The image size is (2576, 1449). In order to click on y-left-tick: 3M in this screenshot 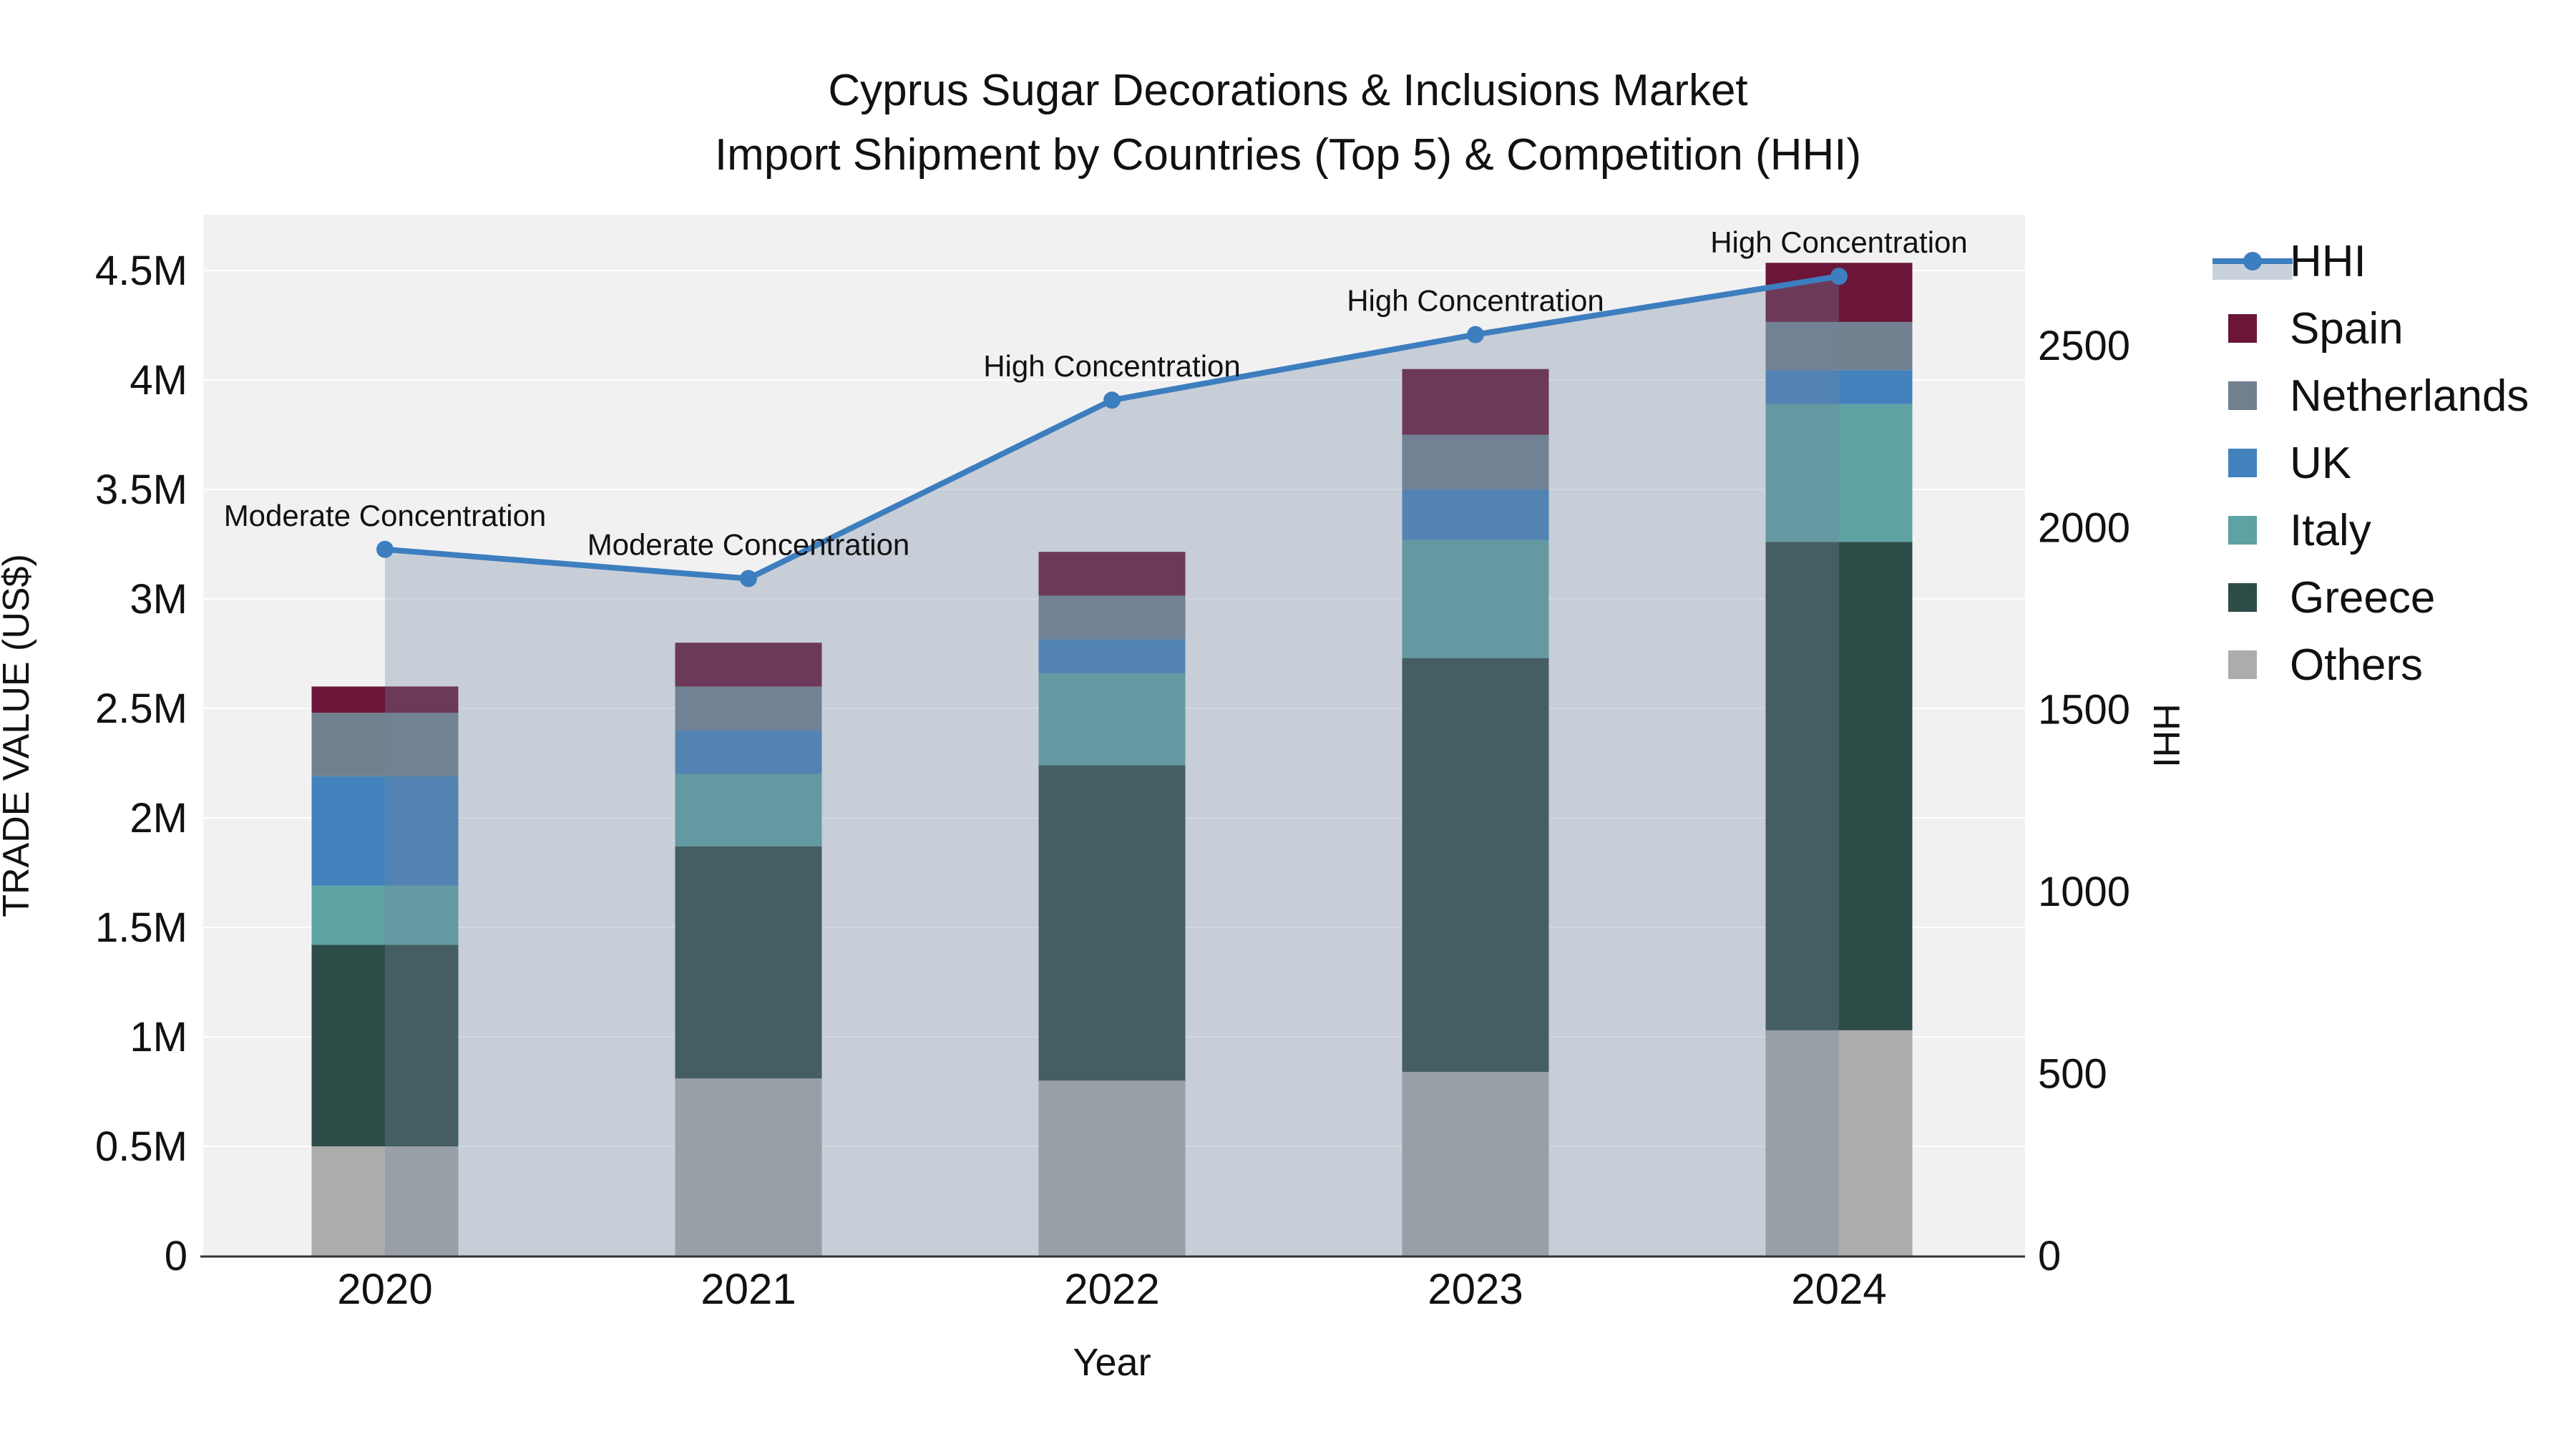, I will do `click(158, 599)`.